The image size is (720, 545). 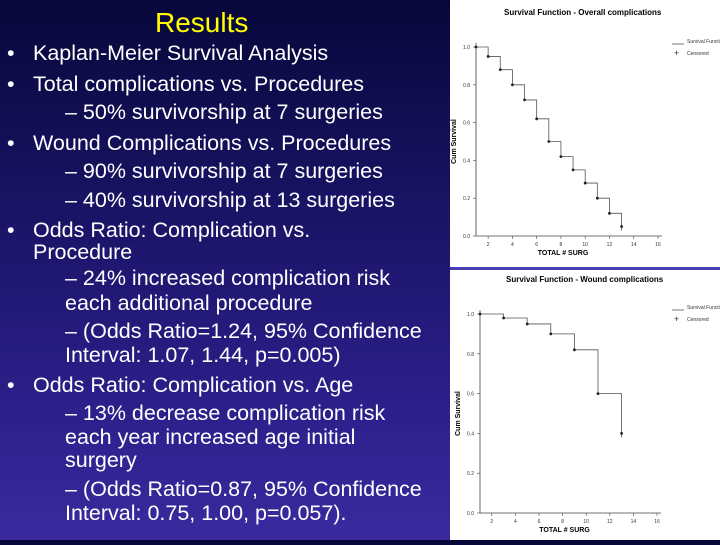 I want to click on bullet-continuation: Procedure, so click(x=83, y=252).